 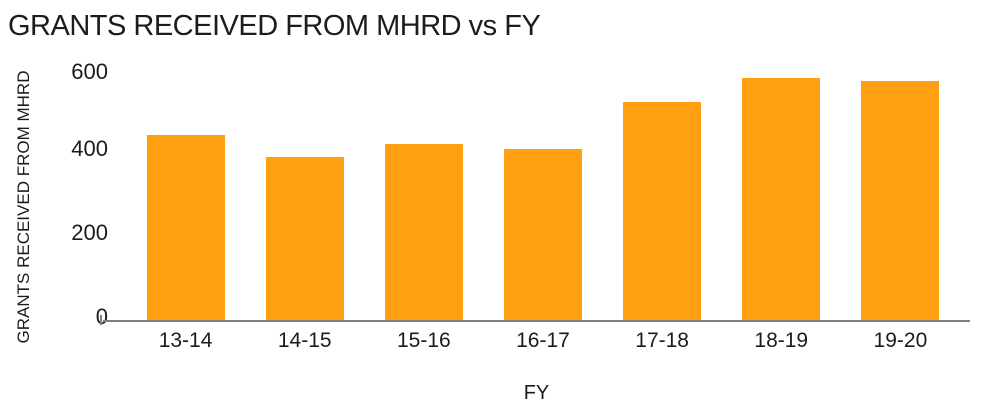 What do you see at coordinates (423, 340) in the screenshot?
I see `x-tick-label-15-16: 15-16` at bounding box center [423, 340].